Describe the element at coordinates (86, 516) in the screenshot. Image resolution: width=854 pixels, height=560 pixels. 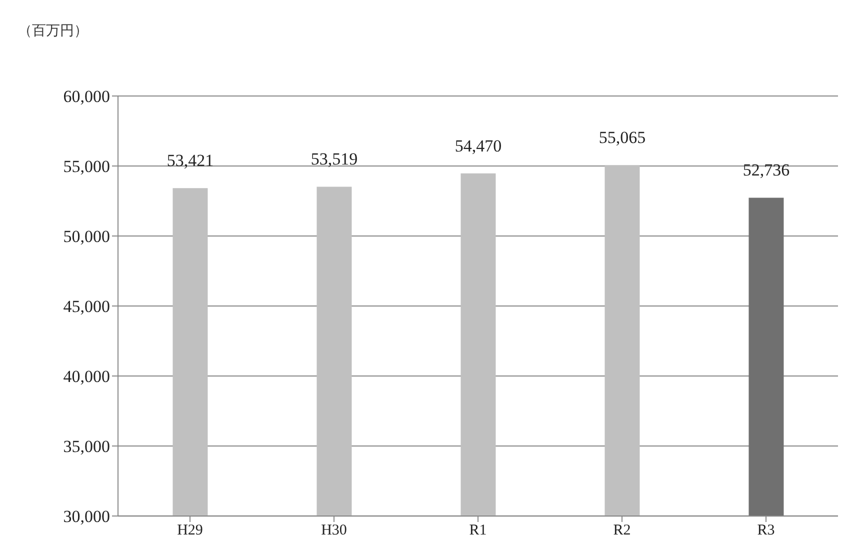
I see `y-tick-label: 30,000` at that location.